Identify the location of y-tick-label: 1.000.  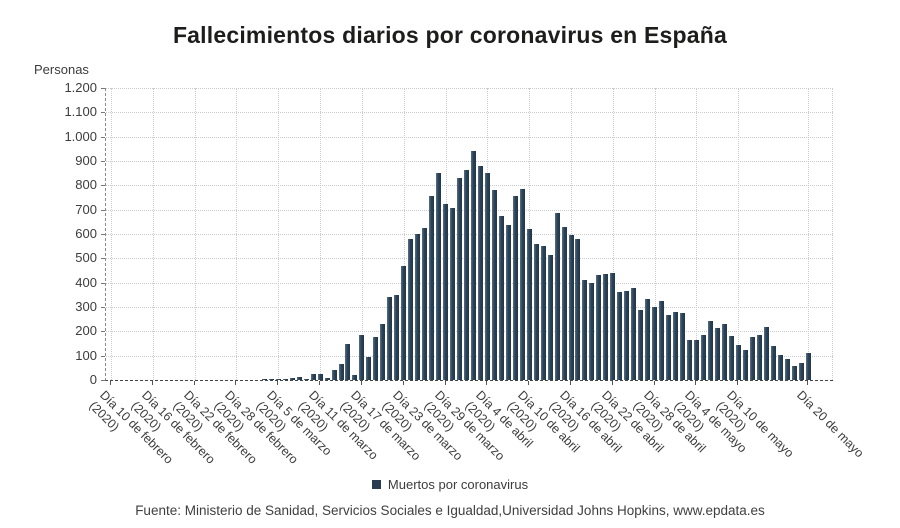
(80, 136).